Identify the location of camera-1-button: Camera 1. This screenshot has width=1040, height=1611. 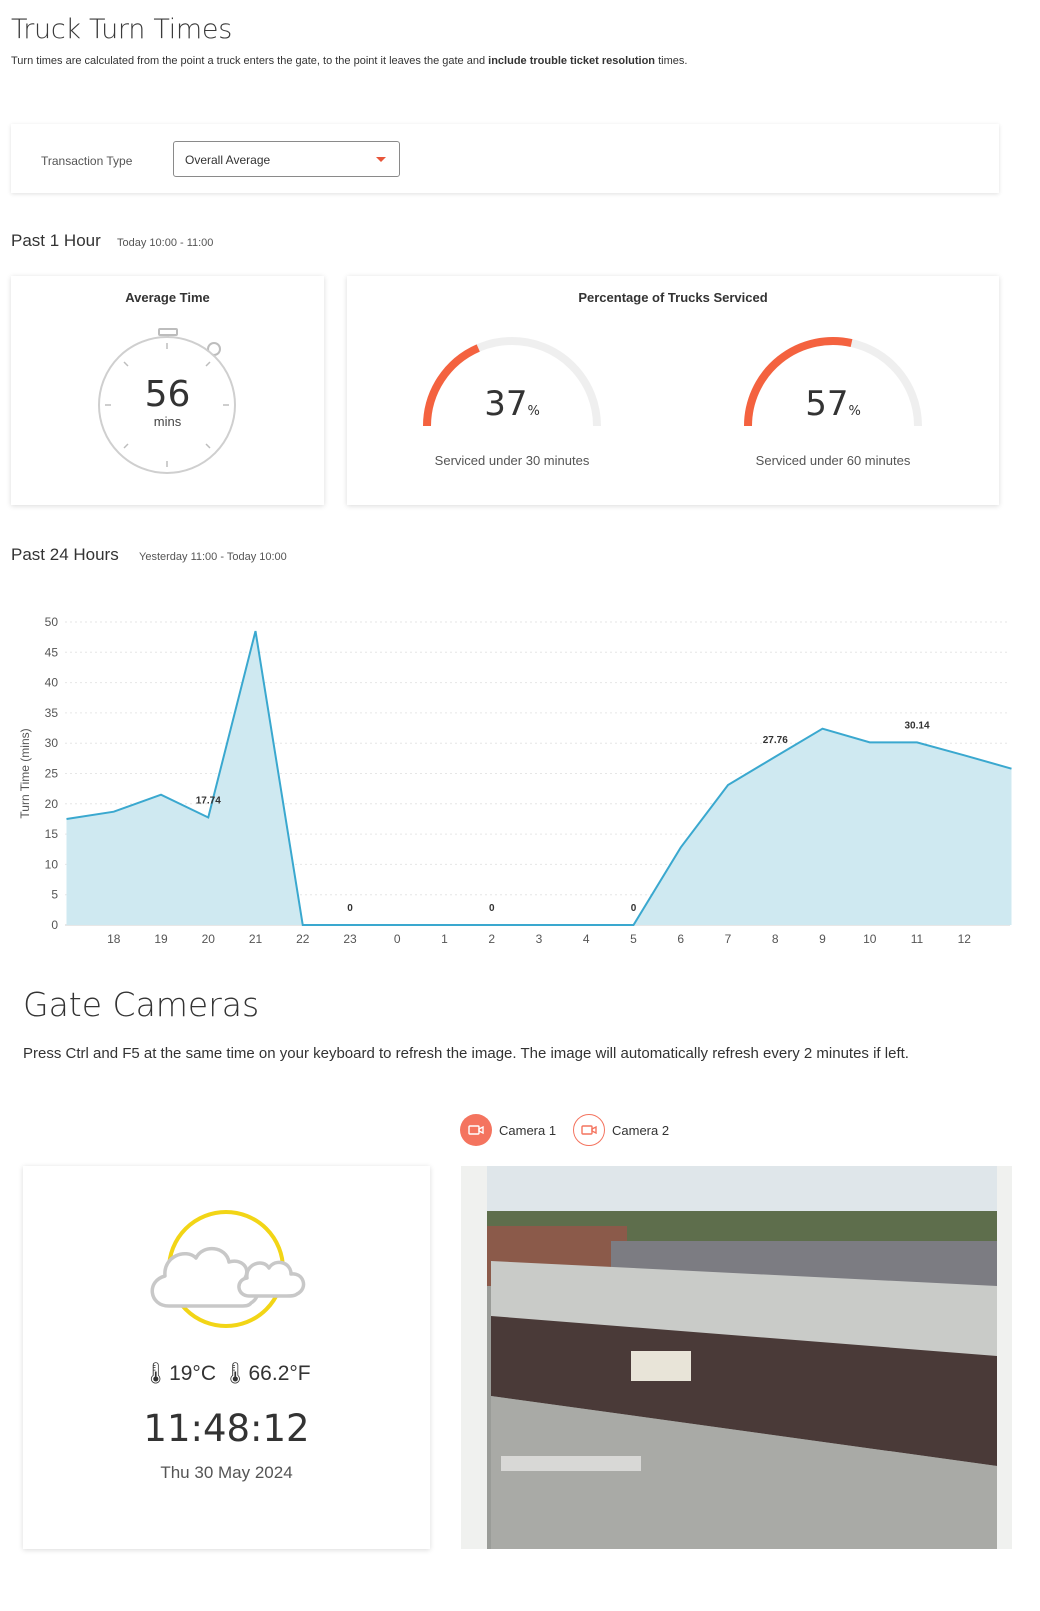
(508, 1130).